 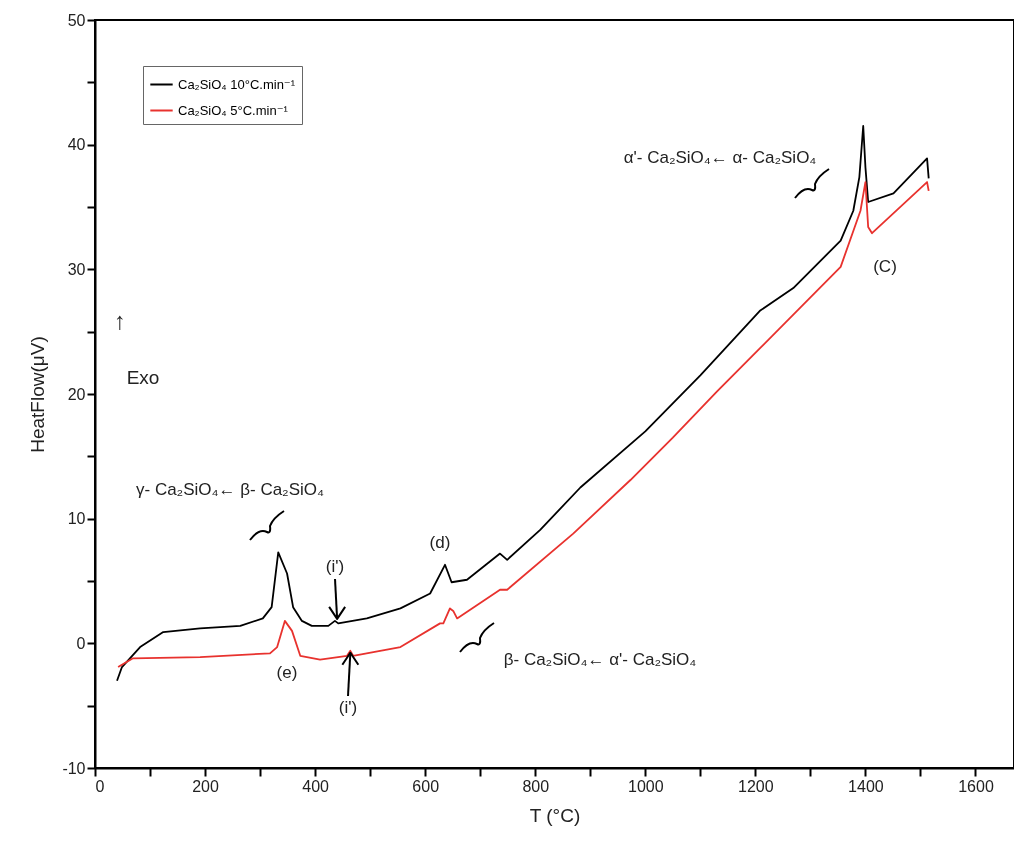 What do you see at coordinates (233, 110) in the screenshot?
I see `legend-label: Ca₂SiO₄ 5°C.min⁻¹` at bounding box center [233, 110].